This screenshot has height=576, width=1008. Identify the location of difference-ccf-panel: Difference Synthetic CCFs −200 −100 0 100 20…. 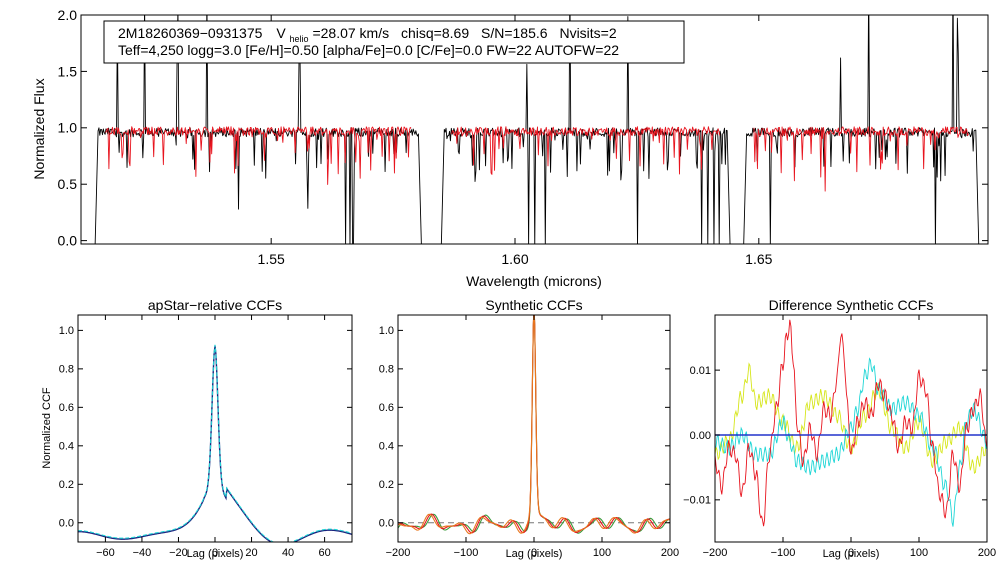
(839, 428).